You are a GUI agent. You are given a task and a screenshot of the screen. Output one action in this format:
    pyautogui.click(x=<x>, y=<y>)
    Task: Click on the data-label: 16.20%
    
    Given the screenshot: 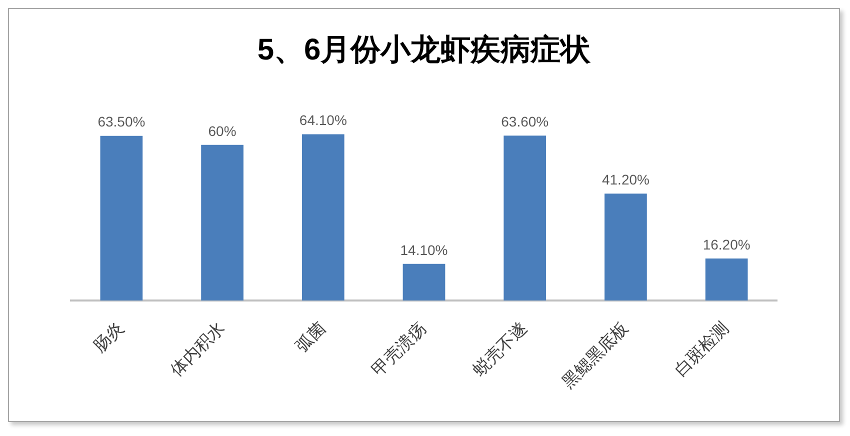 What is the action you would take?
    pyautogui.click(x=726, y=244)
    